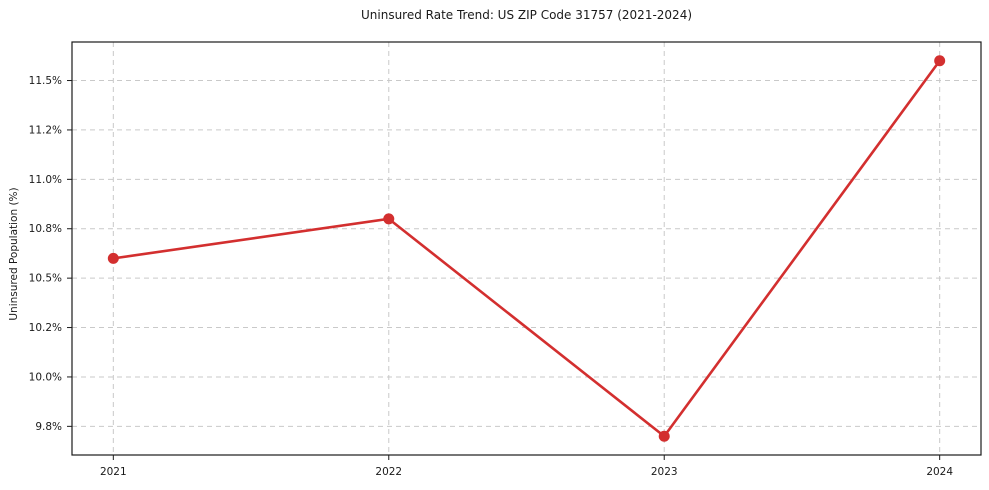 The width and height of the screenshot is (989, 490). Describe the element at coordinates (45, 81) in the screenshot. I see `y-tick-label: 11.5%` at that location.